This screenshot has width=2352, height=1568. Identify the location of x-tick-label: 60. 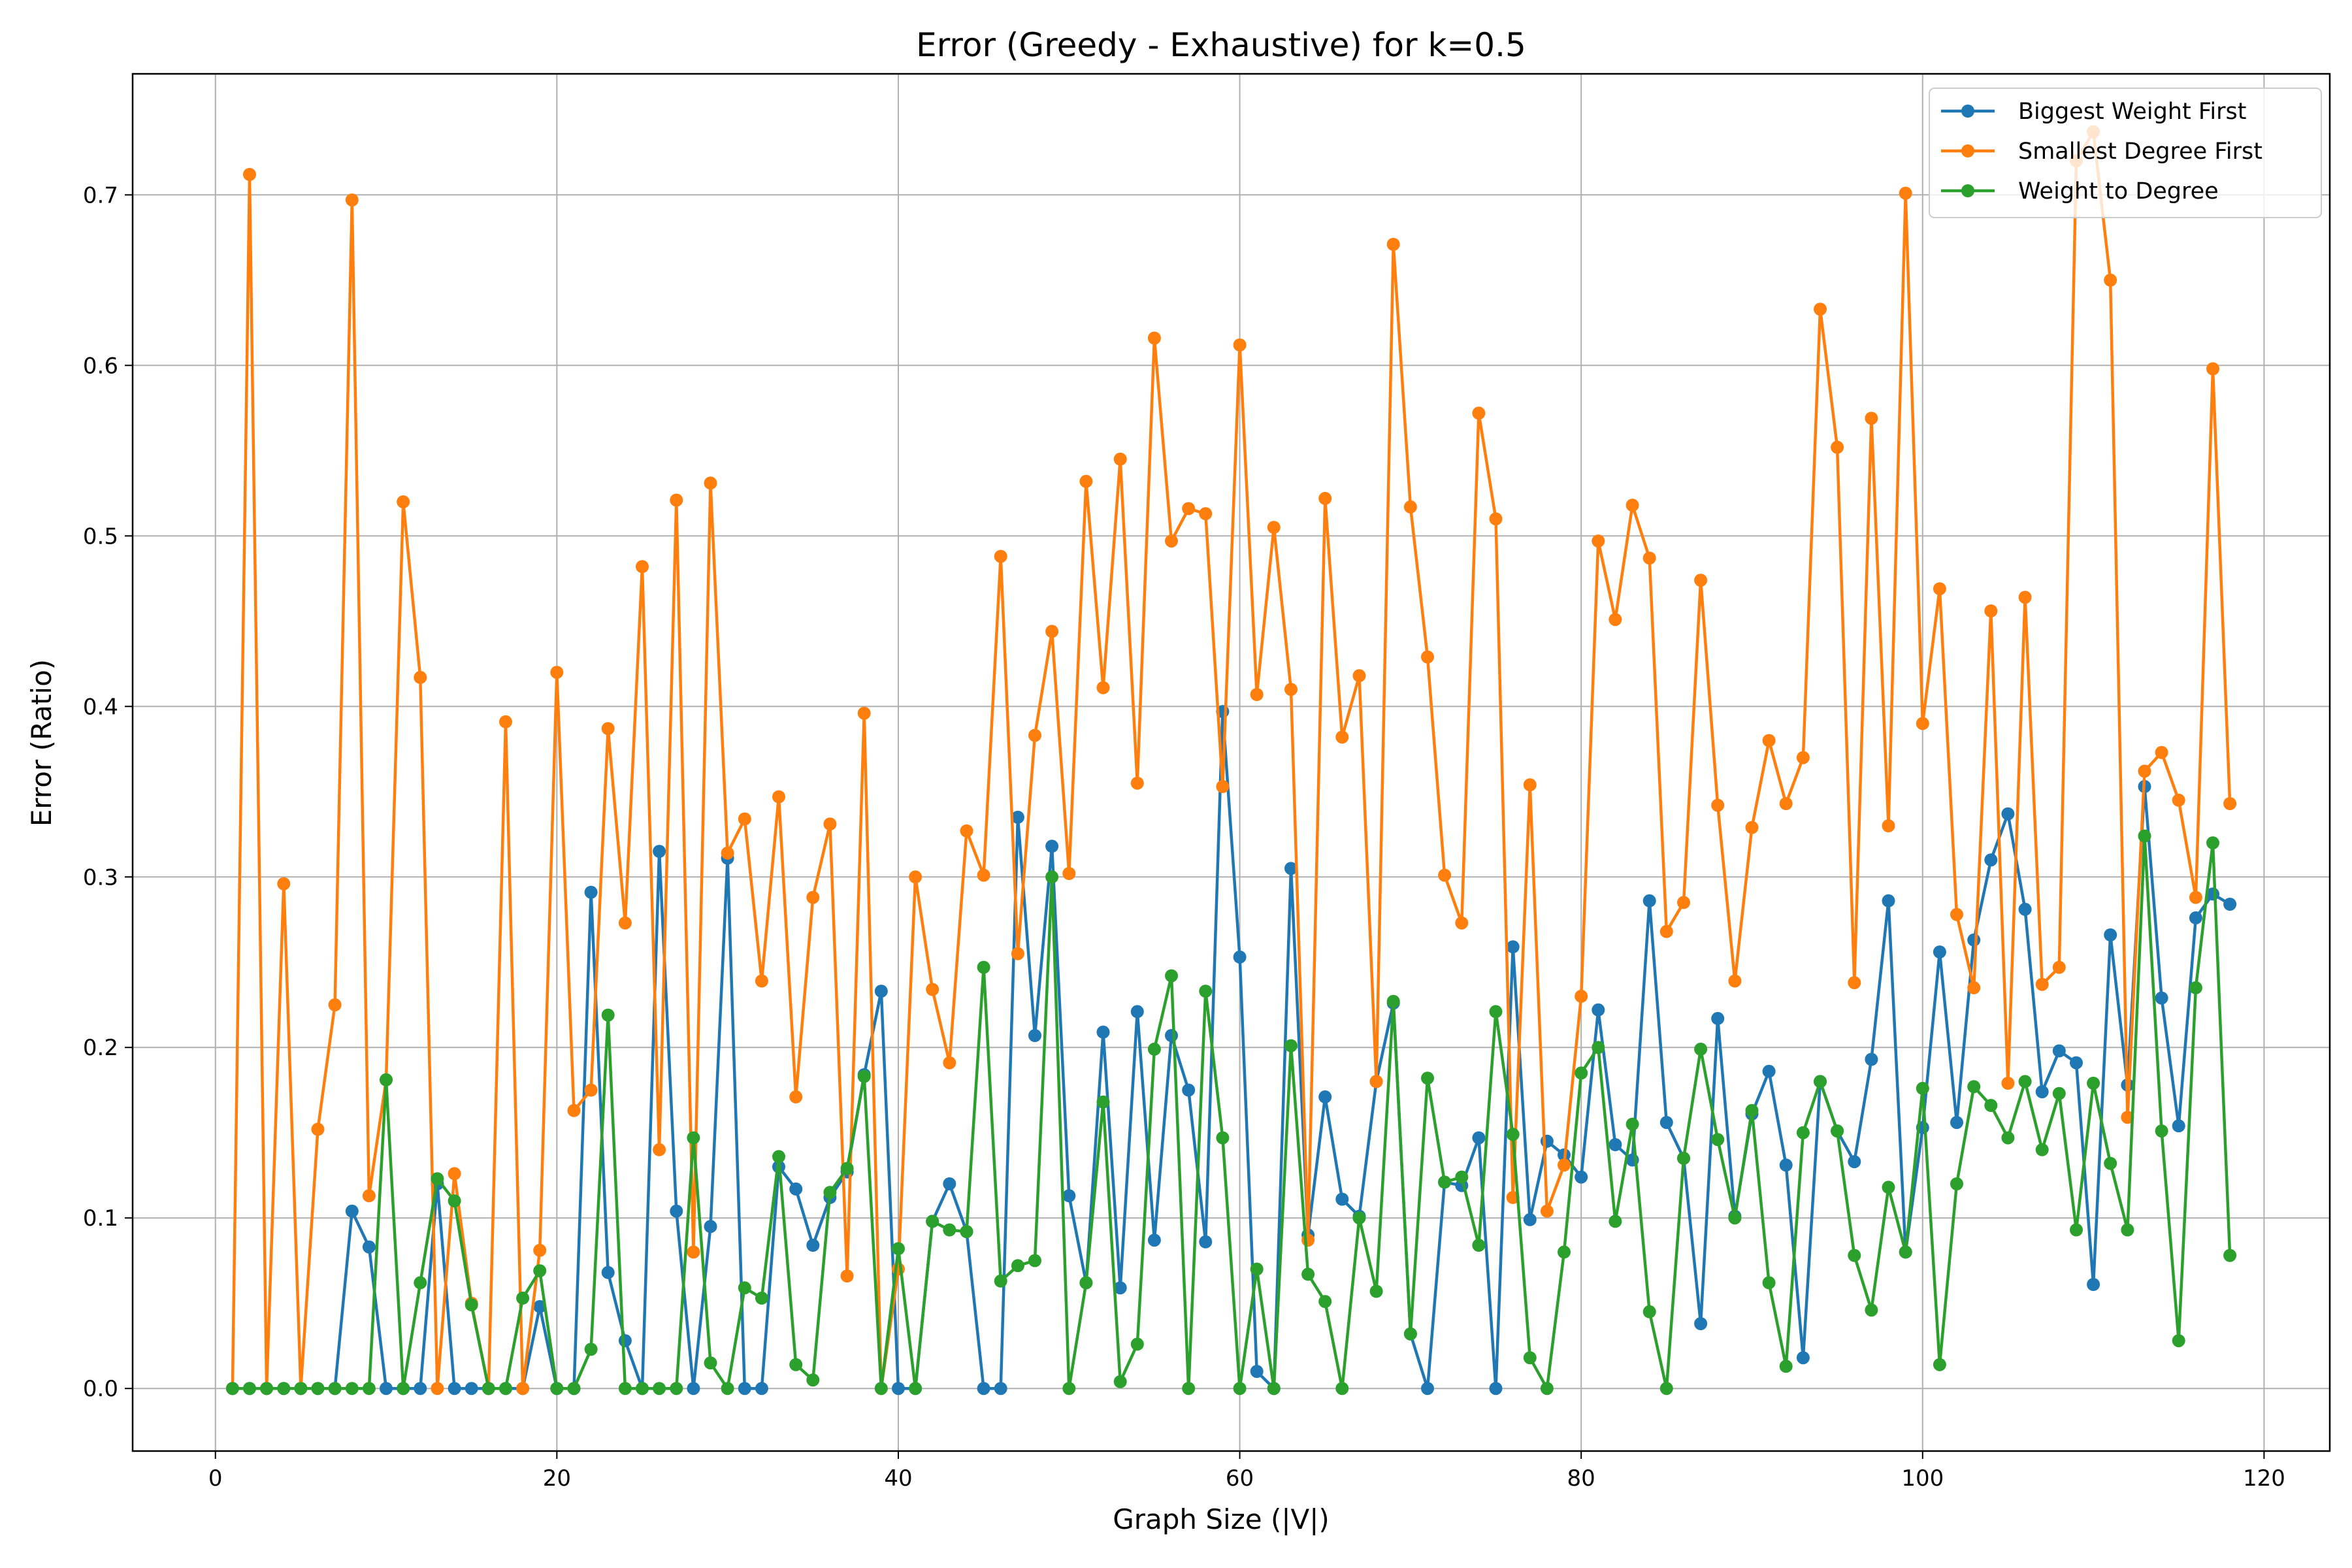
(1240, 1478).